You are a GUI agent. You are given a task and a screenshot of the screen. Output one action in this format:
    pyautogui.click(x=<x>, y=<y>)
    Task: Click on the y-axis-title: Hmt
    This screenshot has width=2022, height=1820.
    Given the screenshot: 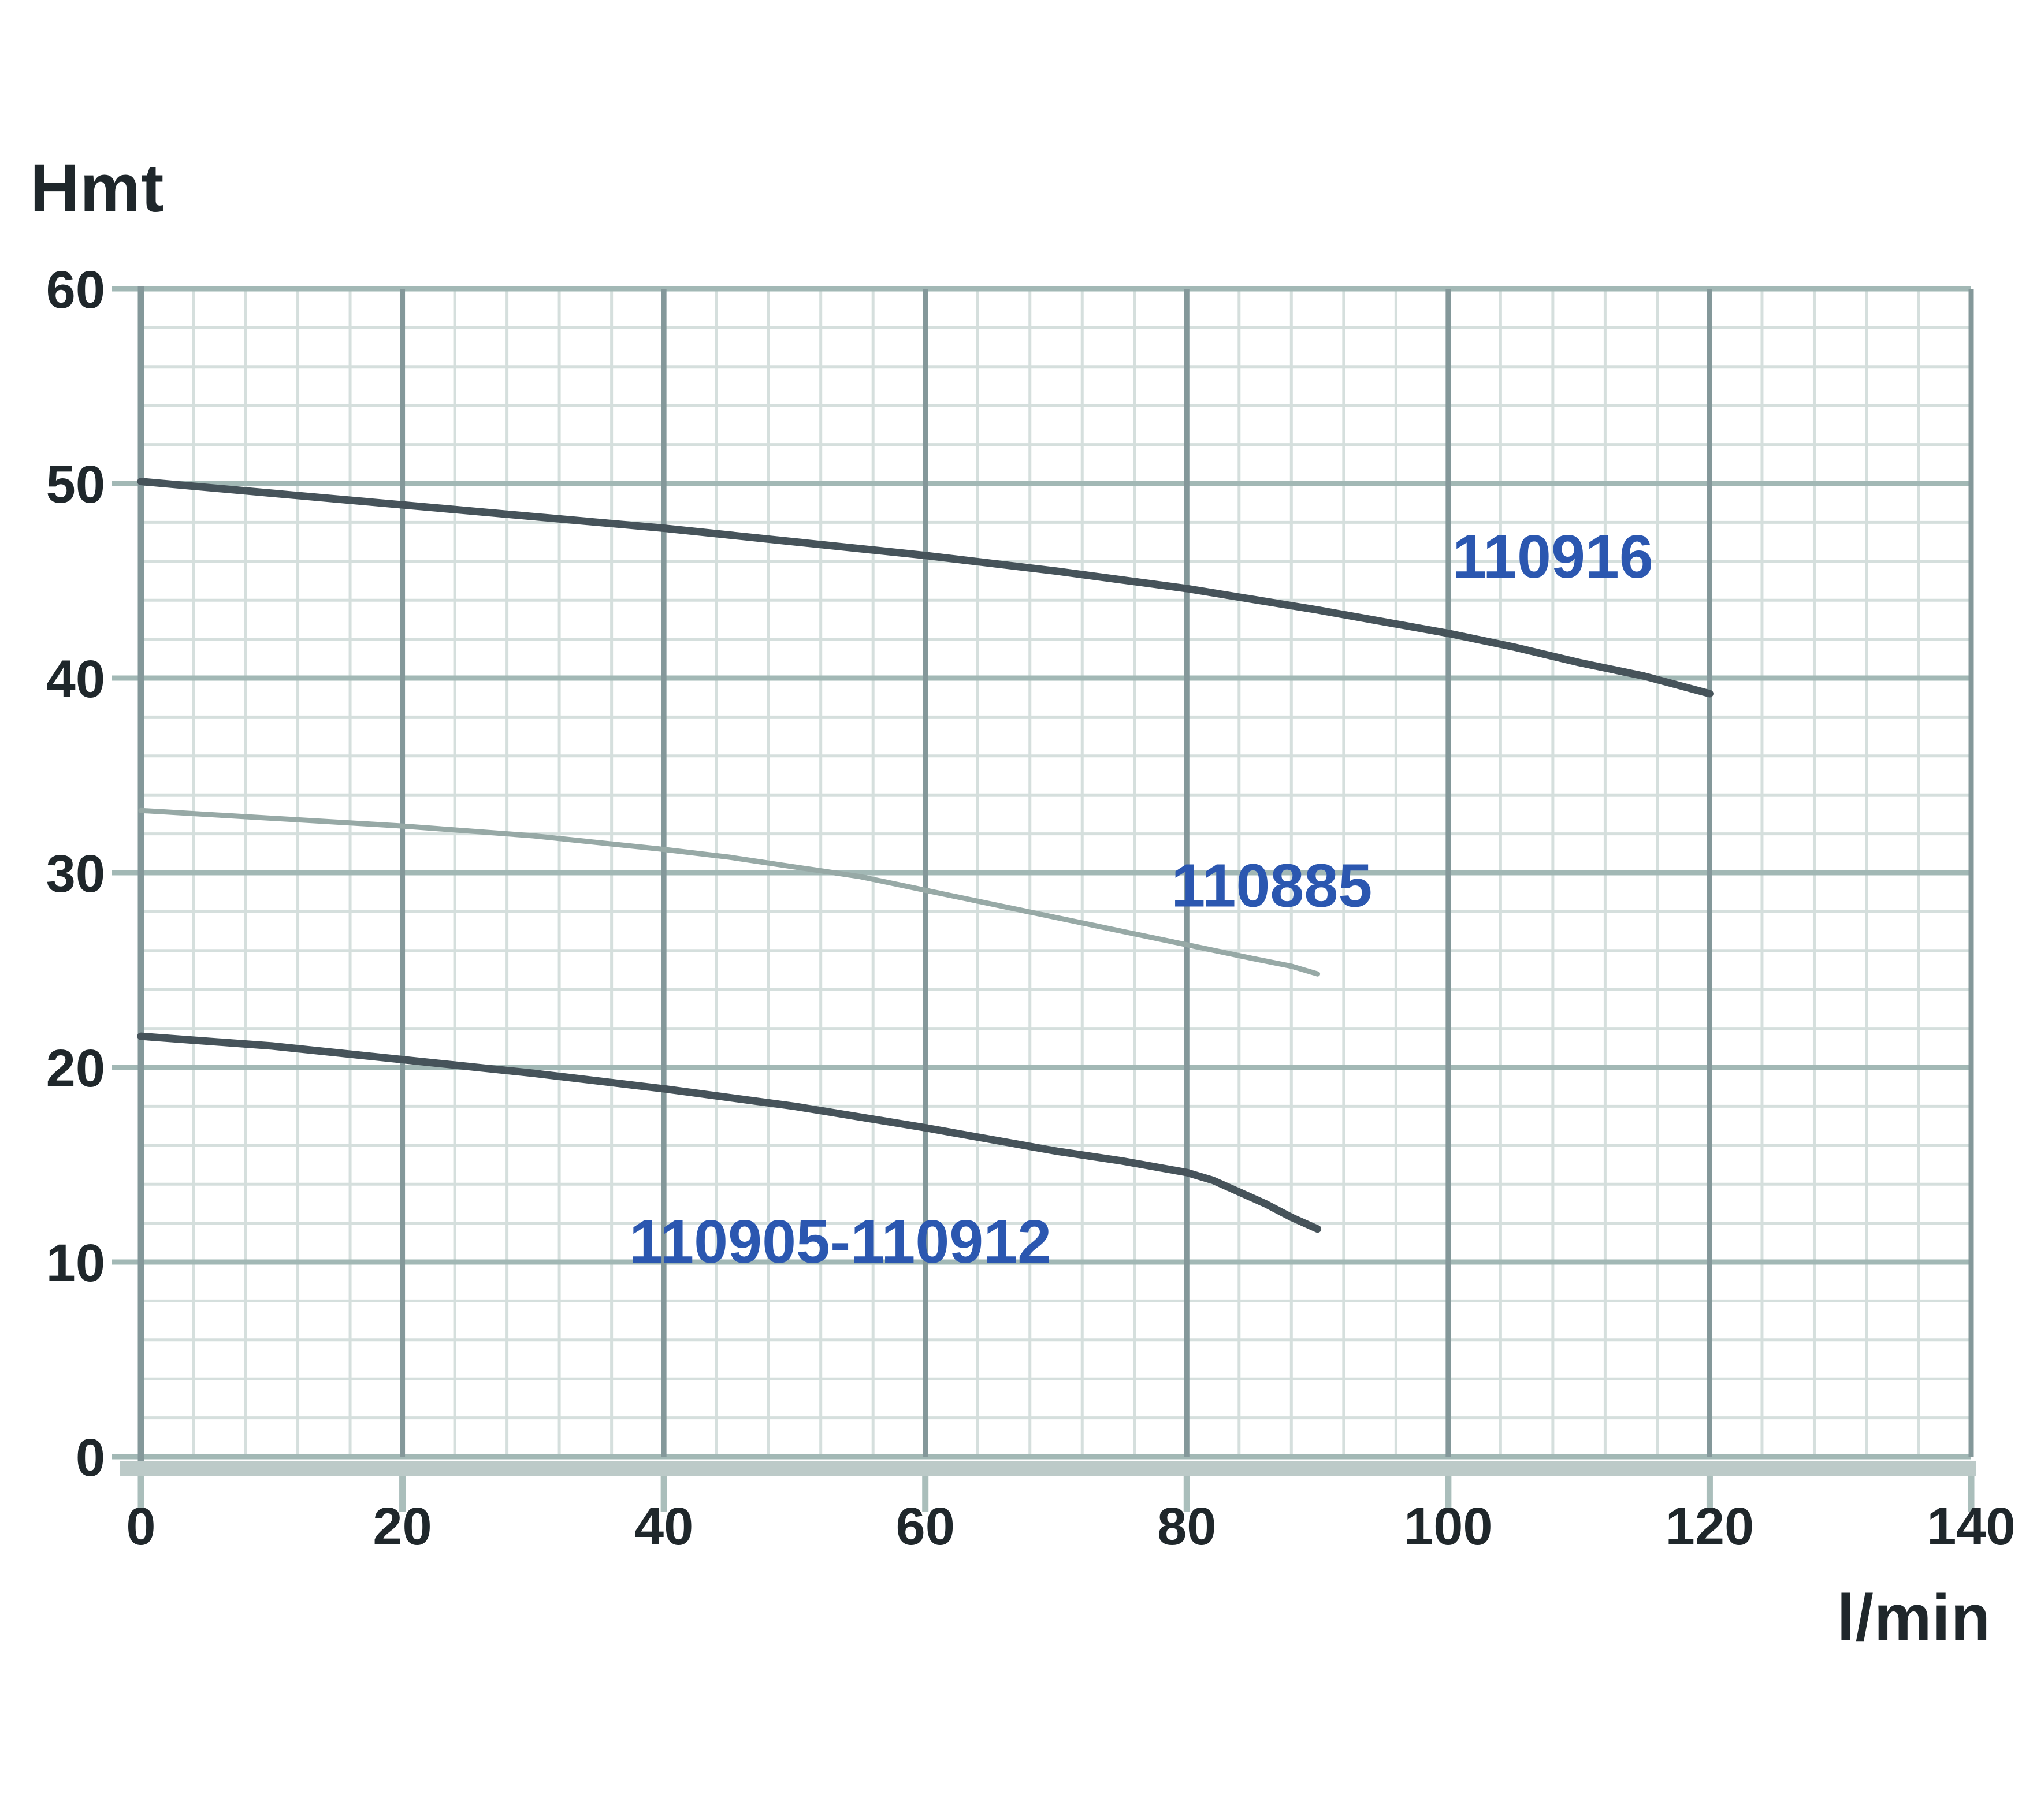 What is the action you would take?
    pyautogui.click(x=98, y=188)
    